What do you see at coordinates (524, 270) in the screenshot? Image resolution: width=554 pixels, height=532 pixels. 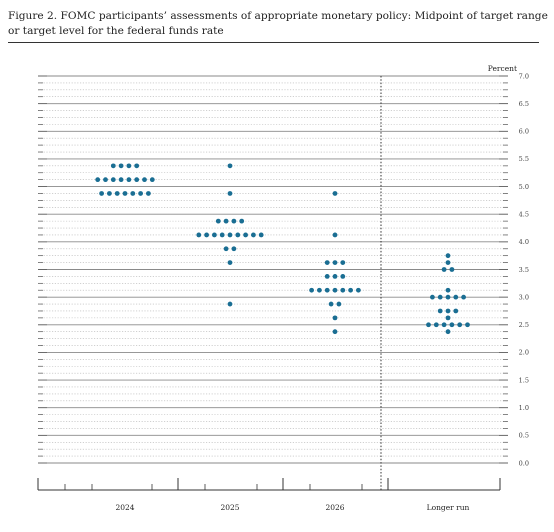 I see `y-tick-label: 3.5` at bounding box center [524, 270].